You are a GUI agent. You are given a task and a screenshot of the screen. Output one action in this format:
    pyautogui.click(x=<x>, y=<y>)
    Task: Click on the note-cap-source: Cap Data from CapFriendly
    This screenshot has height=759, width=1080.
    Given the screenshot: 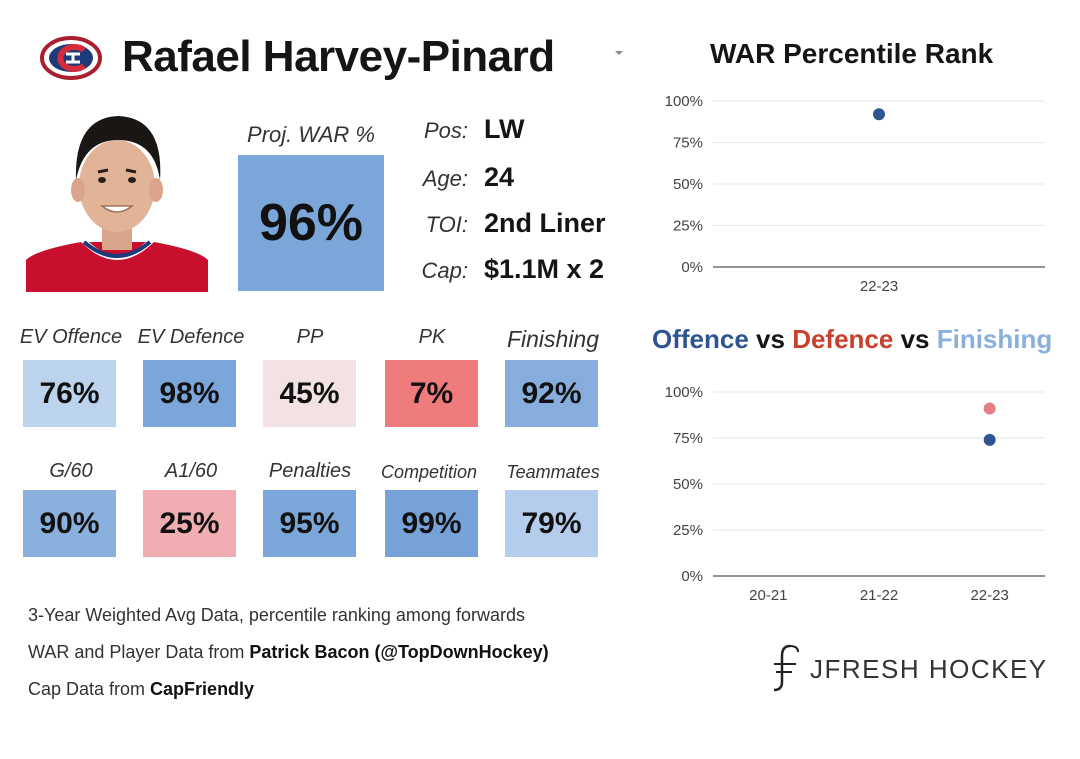 What is the action you would take?
    pyautogui.click(x=141, y=689)
    